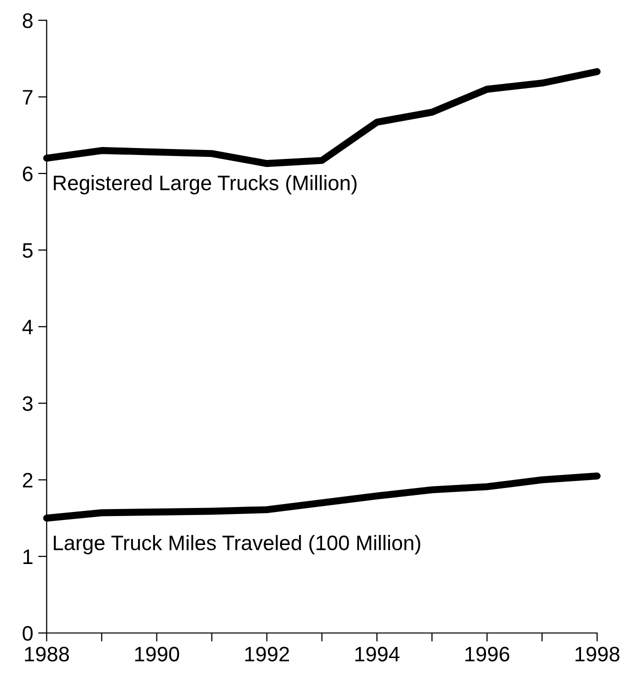  What do you see at coordinates (205, 184) in the screenshot?
I see `series-label: Registered Large Trucks (Million)` at bounding box center [205, 184].